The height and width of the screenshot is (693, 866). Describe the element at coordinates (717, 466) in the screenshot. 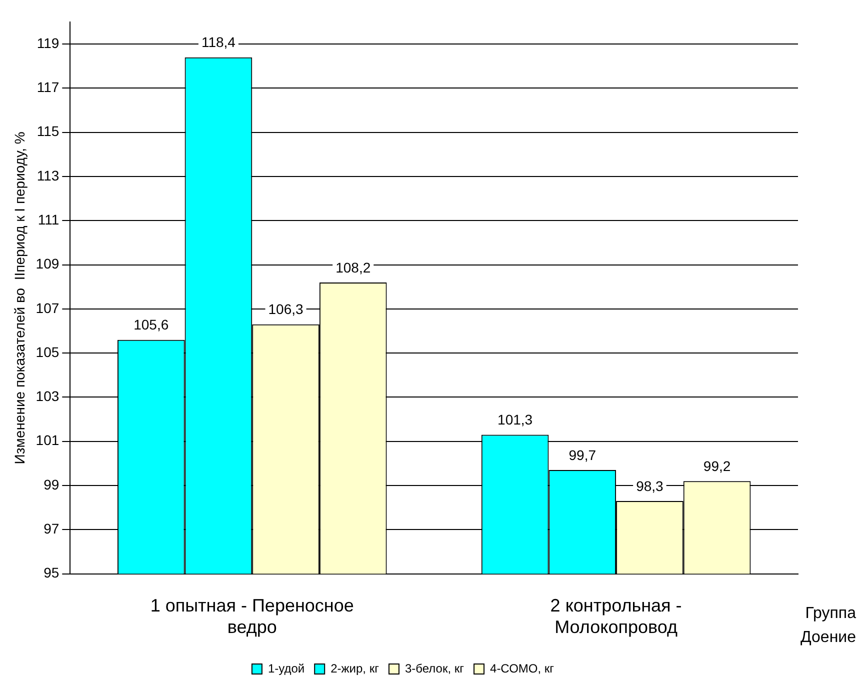

I see `data-label: 99,2` at that location.